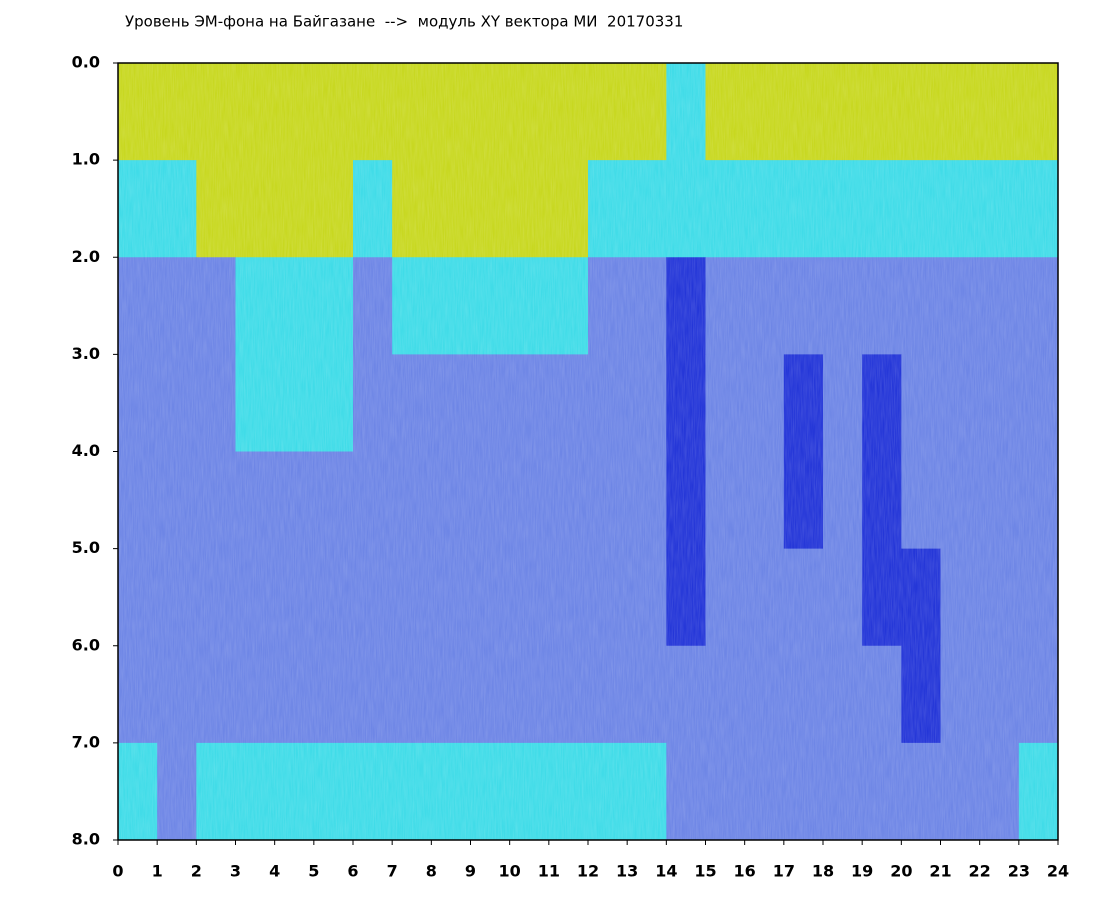 The height and width of the screenshot is (900, 1096). Describe the element at coordinates (86, 450) in the screenshot. I see `y-tick-label: 4.0` at that location.